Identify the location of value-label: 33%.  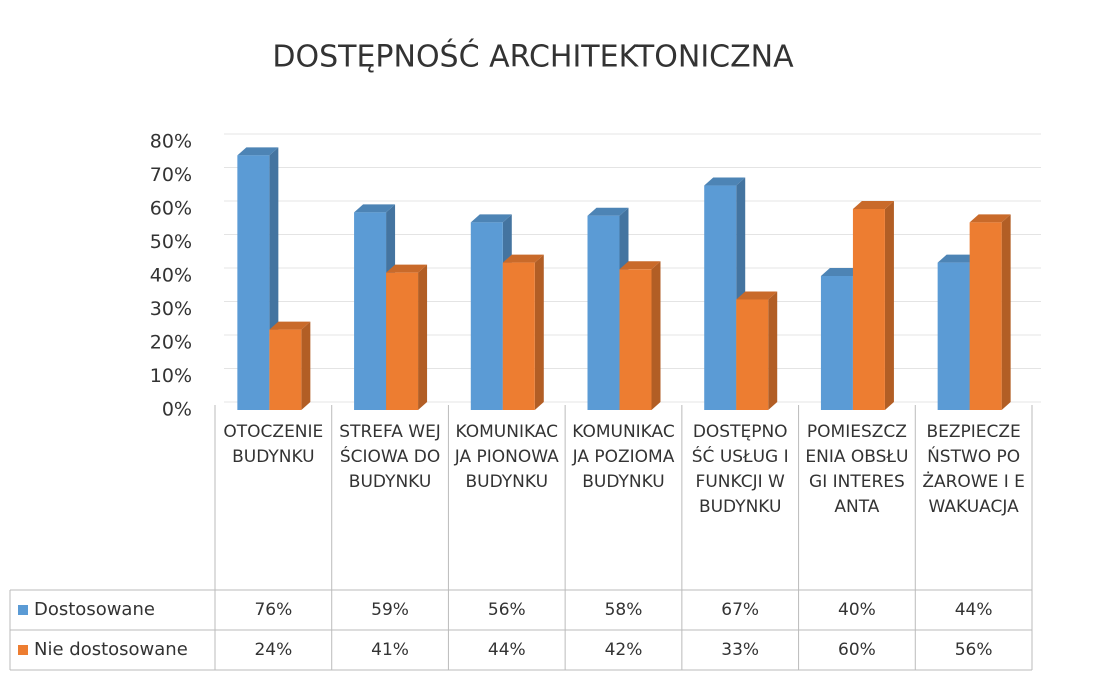
(740, 650).